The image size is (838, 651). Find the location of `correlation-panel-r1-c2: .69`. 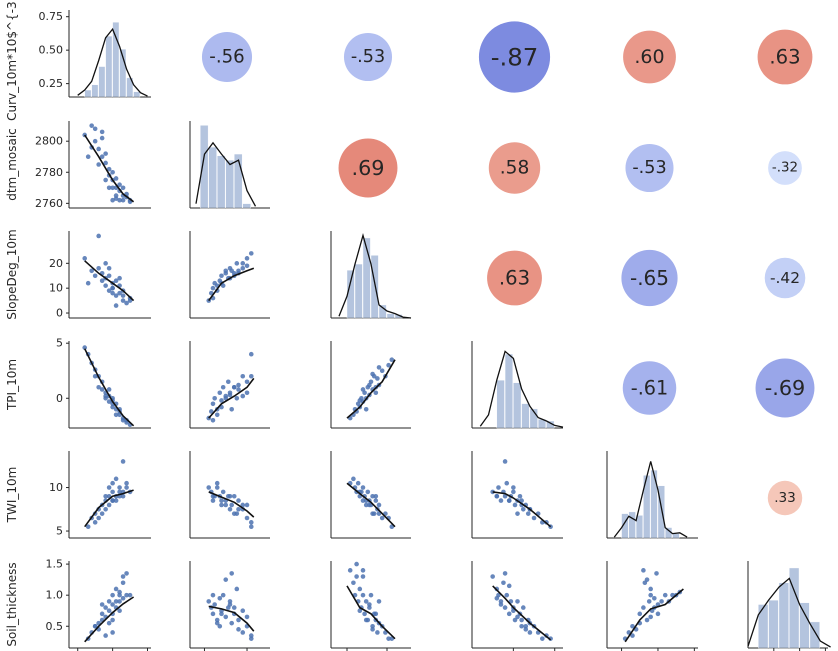

correlation-panel-r1-c2: .69 is located at coordinates (368, 168).